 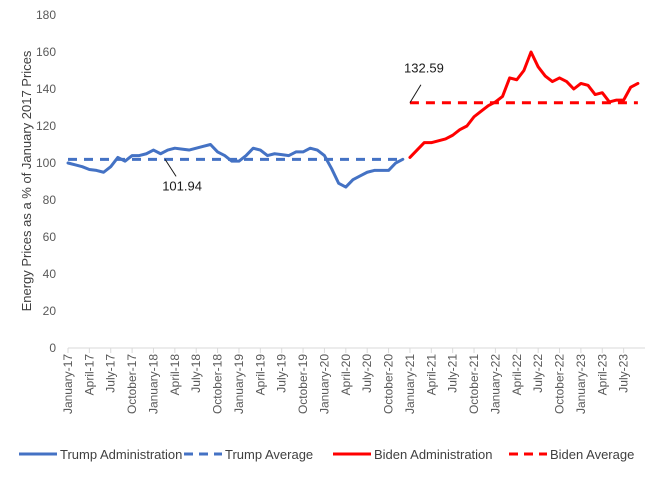 What do you see at coordinates (269, 454) in the screenshot?
I see `legend-label: Trump Average` at bounding box center [269, 454].